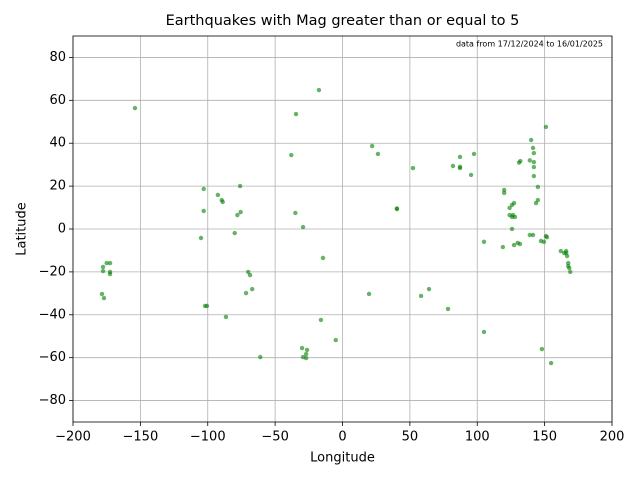 The image size is (640, 480). I want to click on x-tick-label: −150, so click(141, 437).